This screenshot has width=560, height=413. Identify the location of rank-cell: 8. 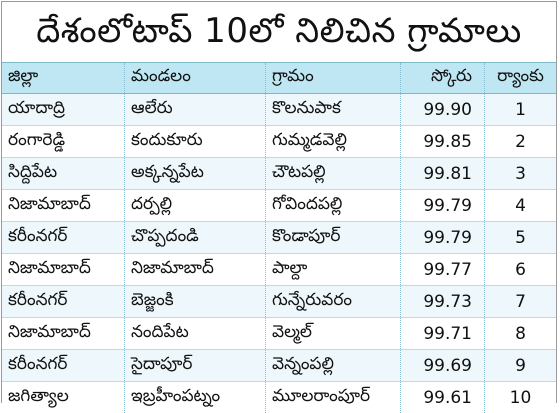
(520, 333).